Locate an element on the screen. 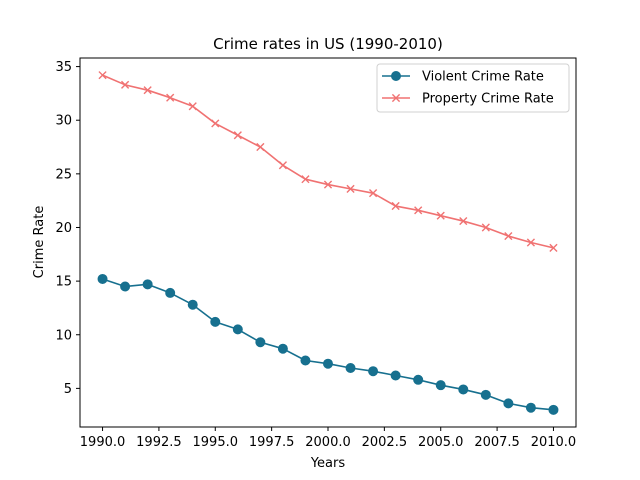 The height and width of the screenshot is (480, 640). y-axis: 5 10 15 20 25 30 35 is located at coordinates (67, 228).